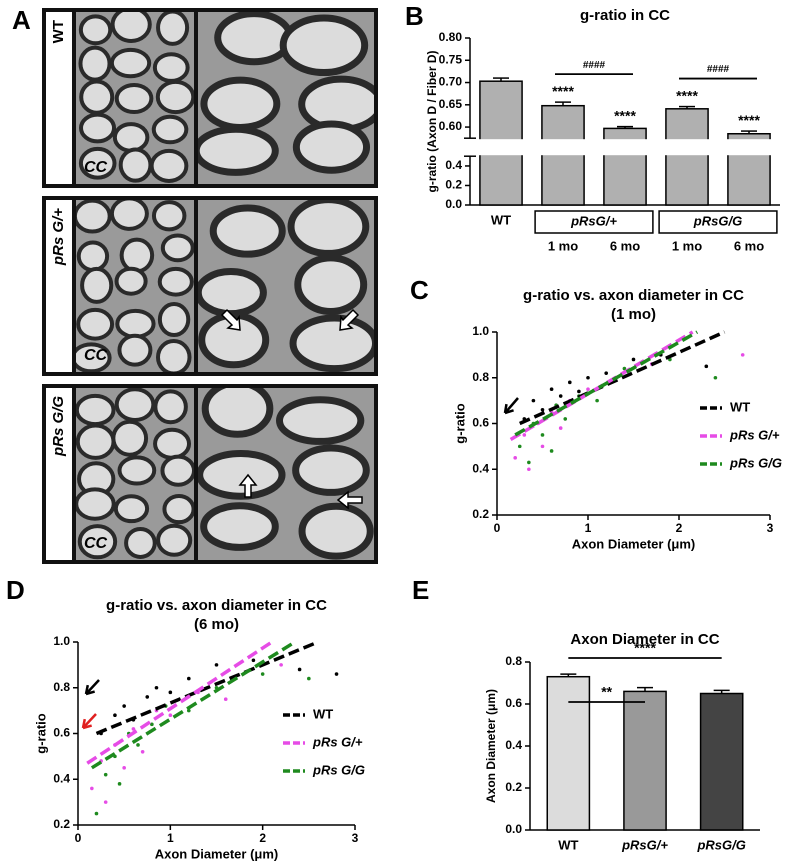 The height and width of the screenshot is (865, 800). Describe the element at coordinates (501, 219) in the screenshot. I see `x-tick-label: WT` at that location.